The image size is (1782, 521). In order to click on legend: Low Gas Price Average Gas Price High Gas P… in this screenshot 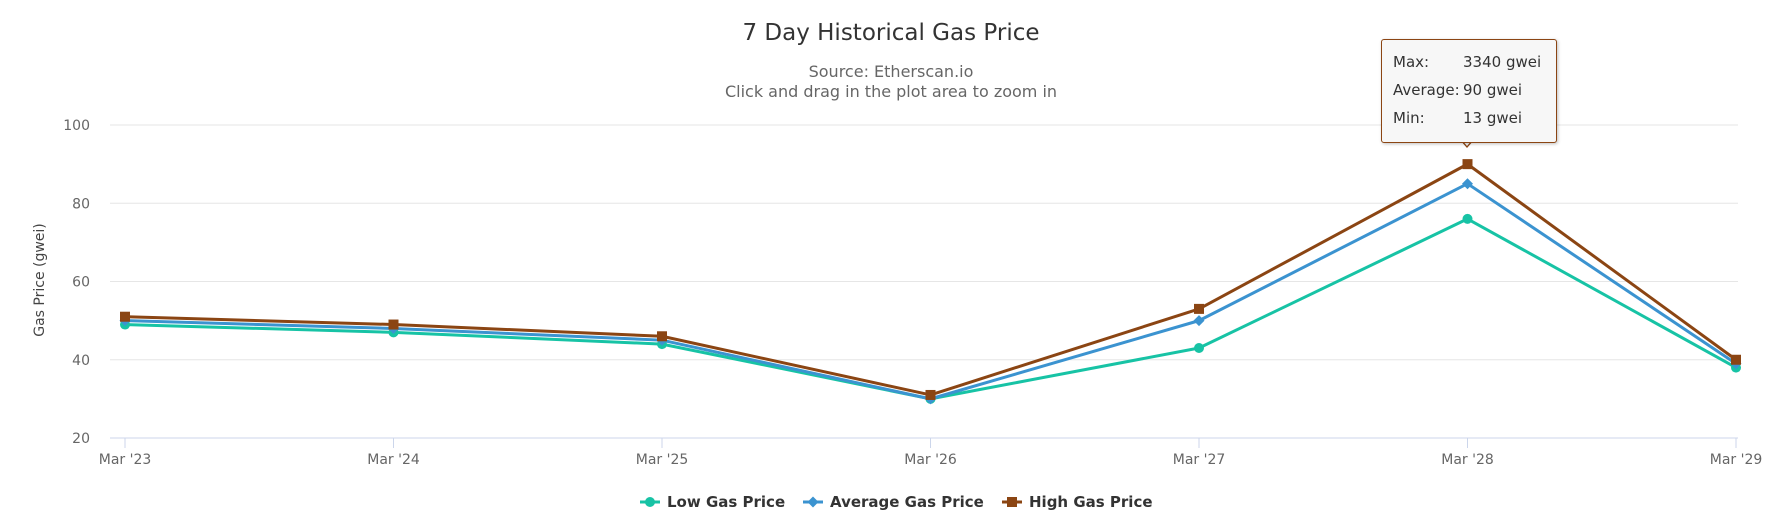, I will do `click(896, 502)`.